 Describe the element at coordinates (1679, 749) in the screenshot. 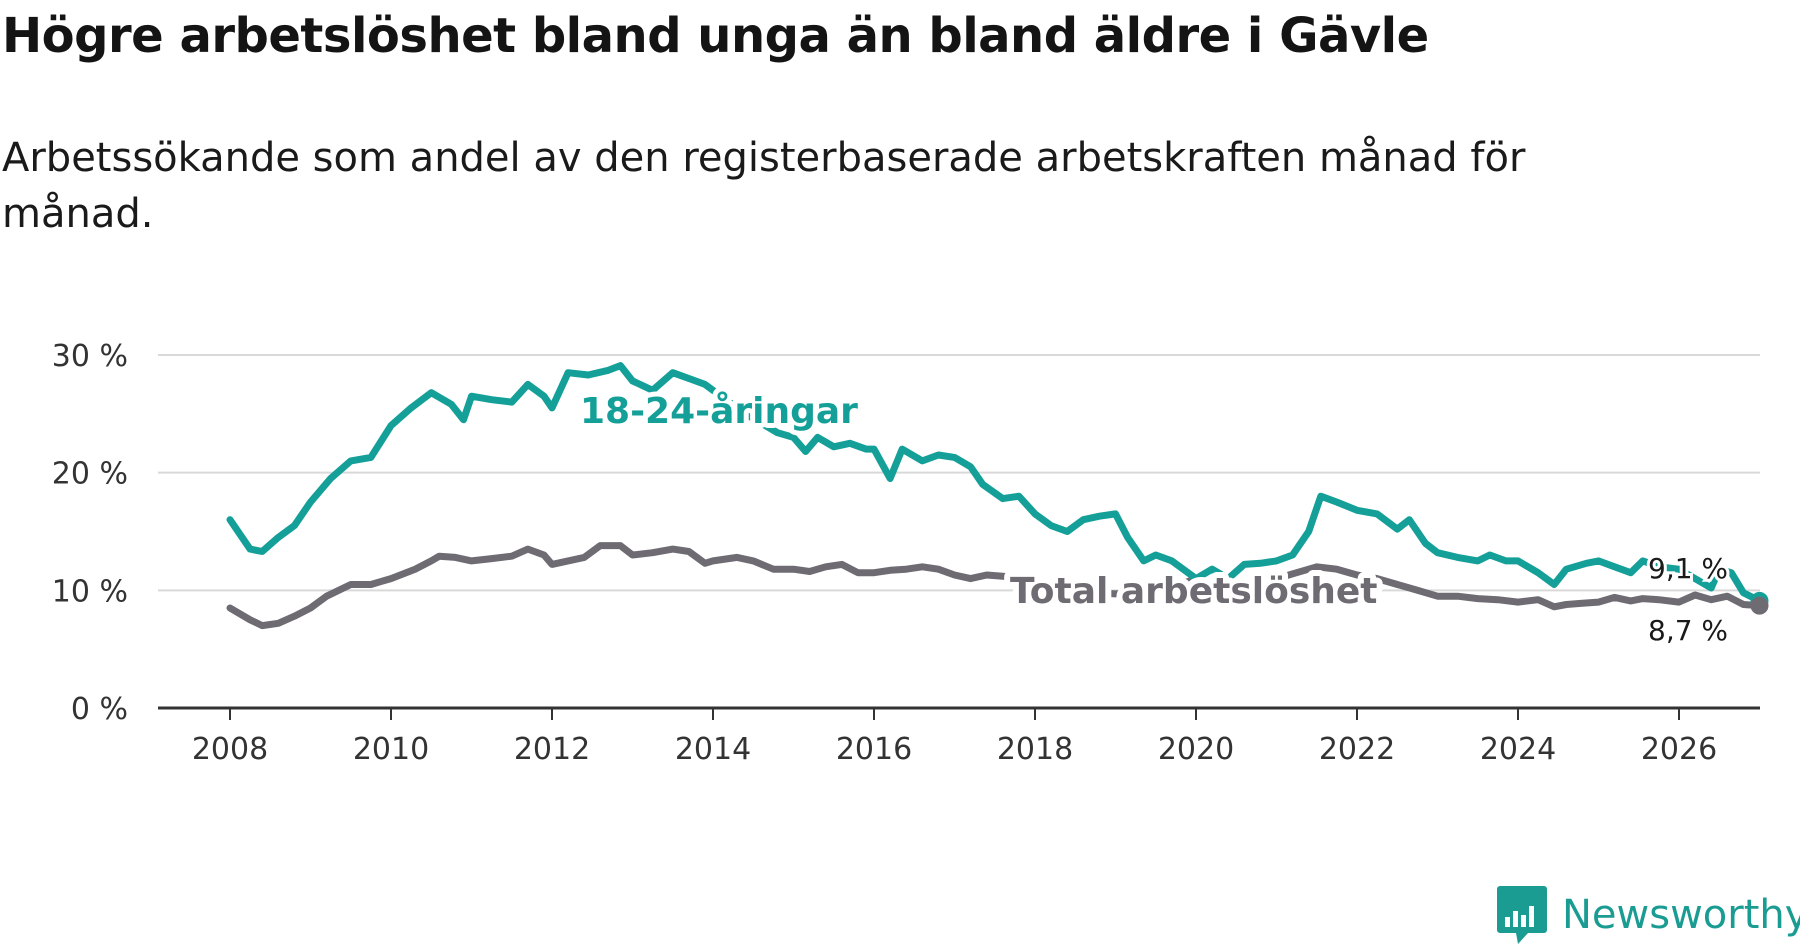

I see `x-tick-label: 2026` at that location.